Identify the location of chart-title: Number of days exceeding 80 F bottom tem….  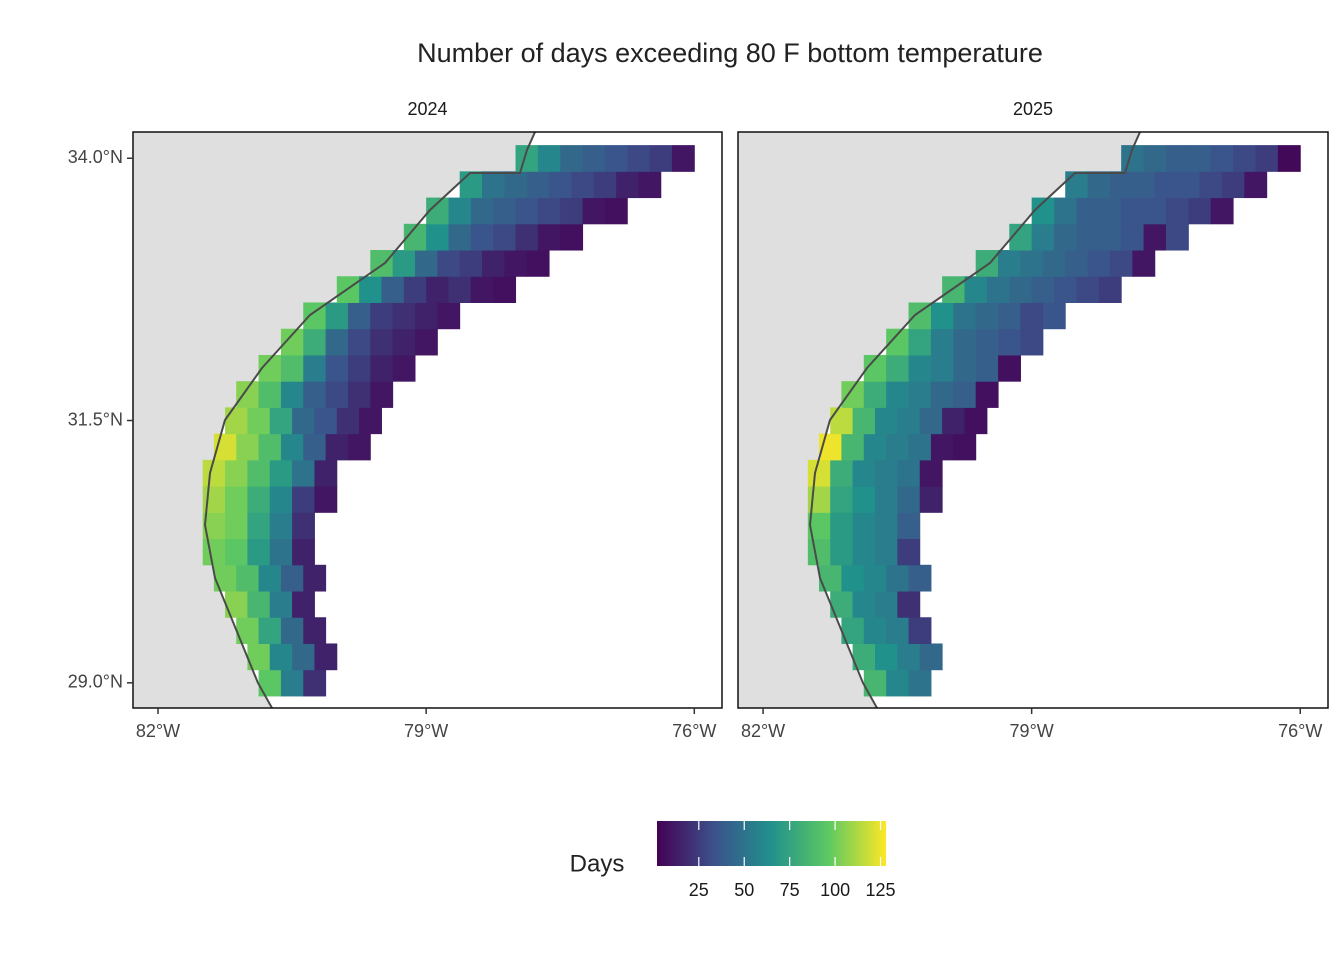
(730, 53).